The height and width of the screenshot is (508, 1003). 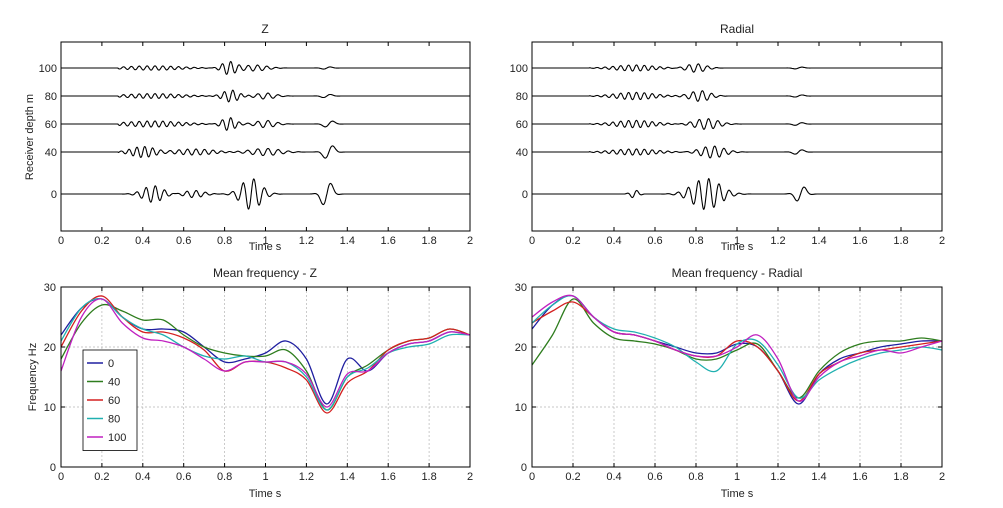 I want to click on panel-title: Z, so click(x=264, y=29).